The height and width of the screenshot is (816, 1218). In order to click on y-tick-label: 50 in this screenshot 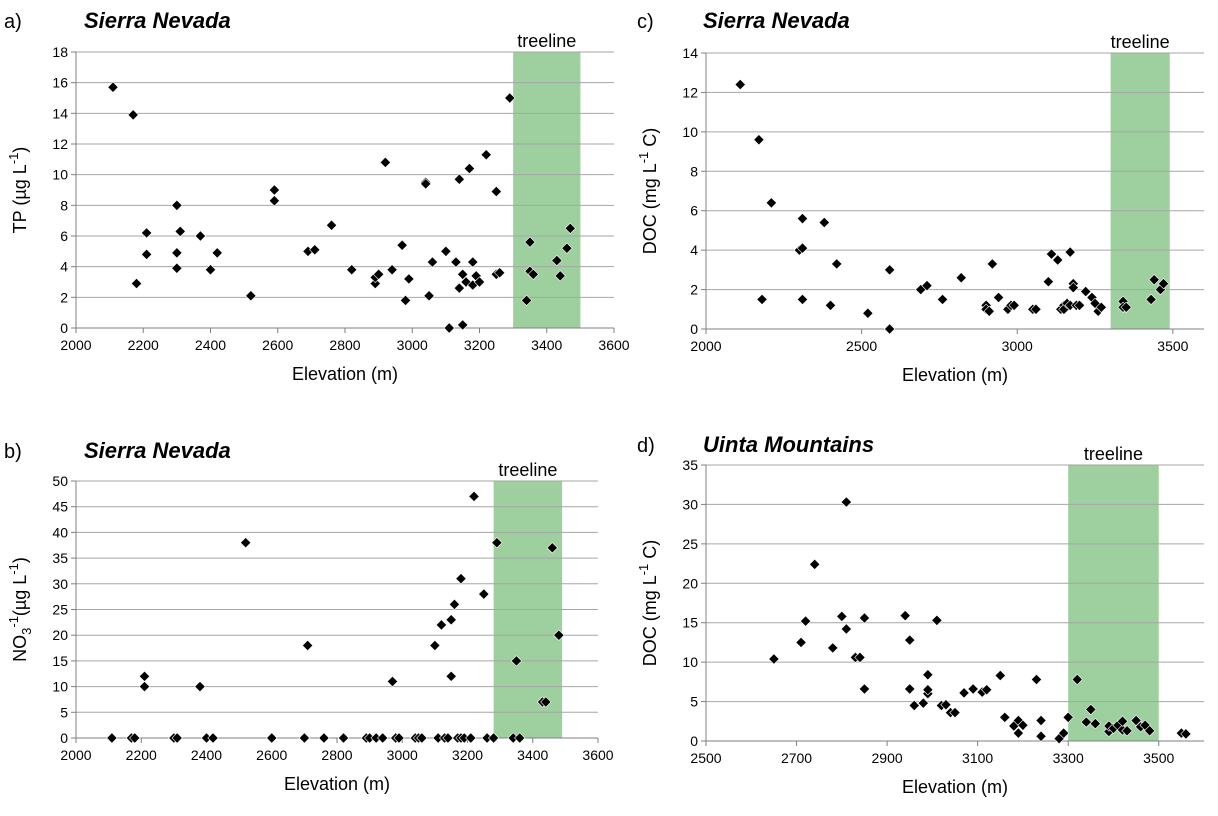, I will do `click(60, 481)`.